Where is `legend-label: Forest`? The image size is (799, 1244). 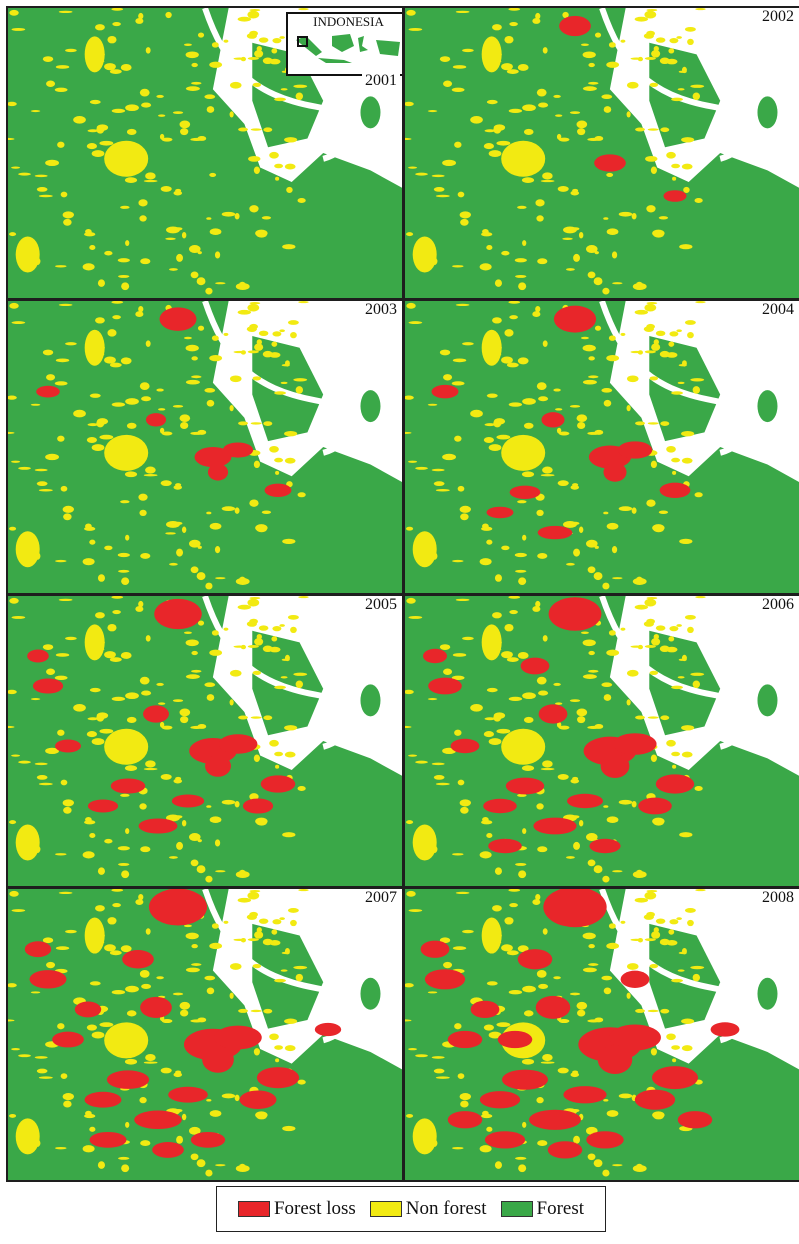
legend-label: Forest is located at coordinates (560, 1208).